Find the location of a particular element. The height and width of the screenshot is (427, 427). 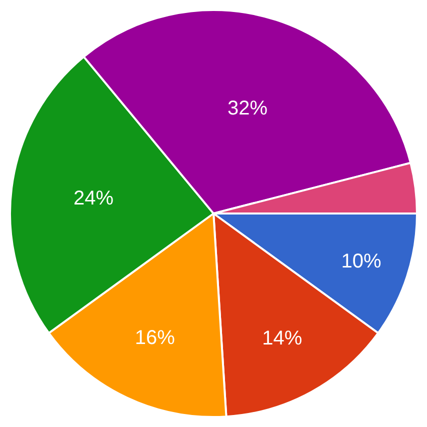

data-label: 14% is located at coordinates (282, 339).